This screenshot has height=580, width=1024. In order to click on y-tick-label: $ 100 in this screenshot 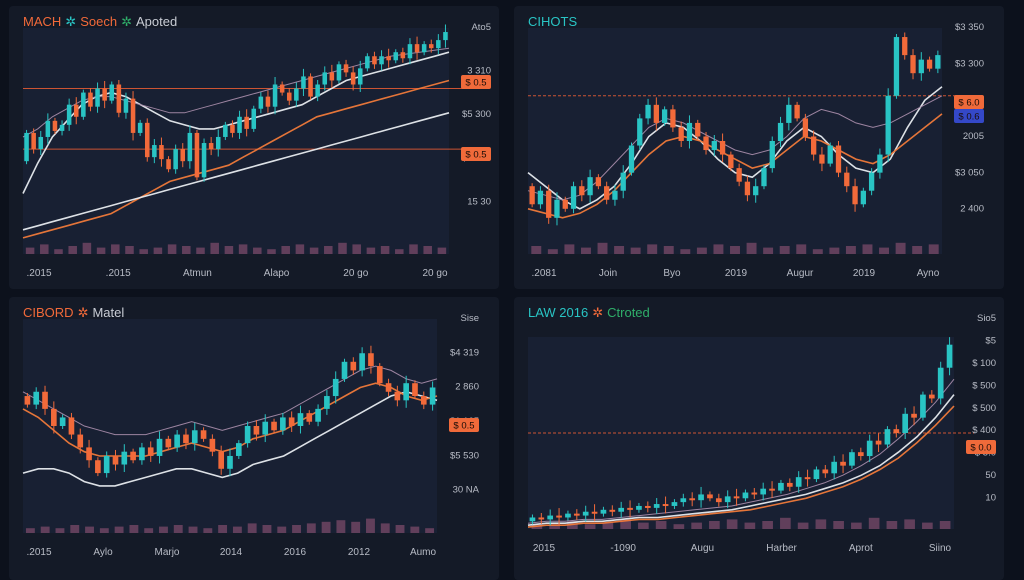, I will do `click(984, 363)`.